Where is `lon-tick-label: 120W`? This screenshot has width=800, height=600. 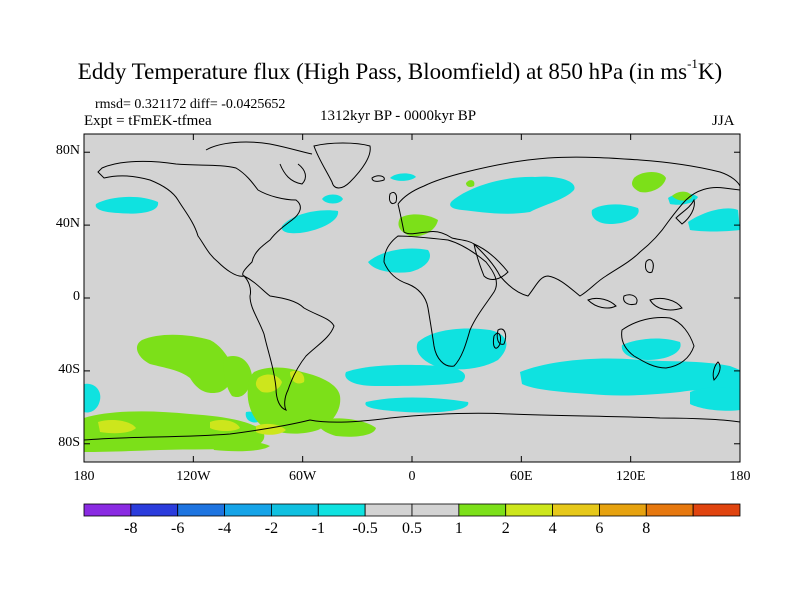
lon-tick-label: 120W is located at coordinates (193, 476).